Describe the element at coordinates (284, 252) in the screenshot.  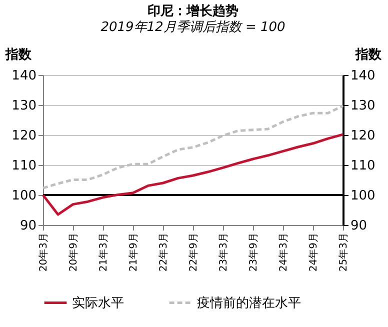
I see `x-tick-label: 24年3月` at that location.